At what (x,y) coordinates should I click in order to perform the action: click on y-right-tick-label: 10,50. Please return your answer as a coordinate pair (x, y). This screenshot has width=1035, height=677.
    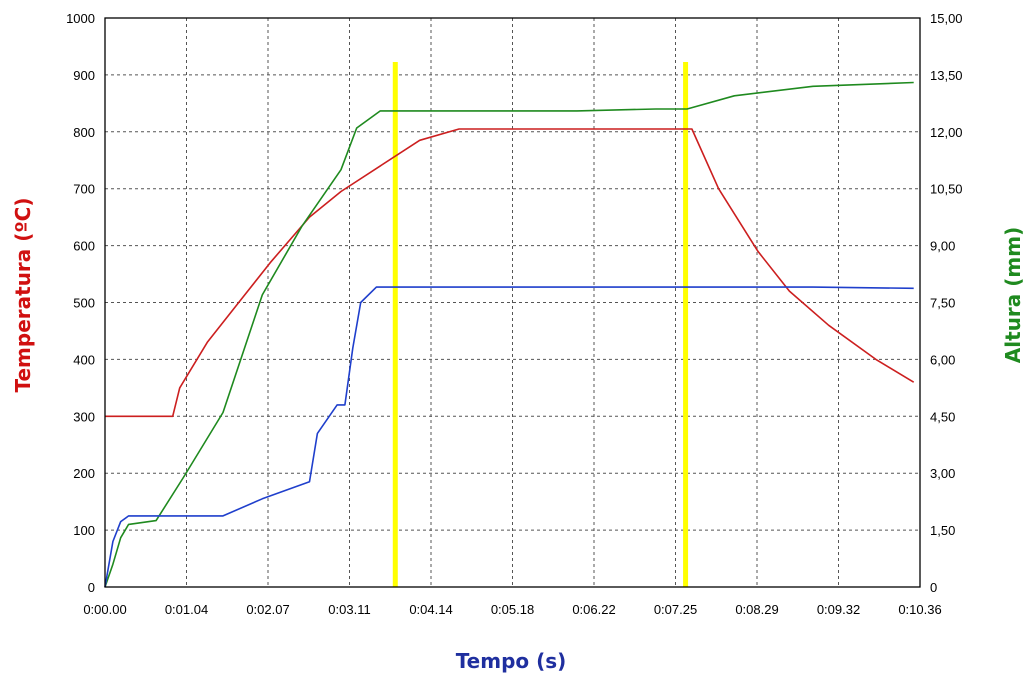
    Looking at the image, I should click on (946, 189).